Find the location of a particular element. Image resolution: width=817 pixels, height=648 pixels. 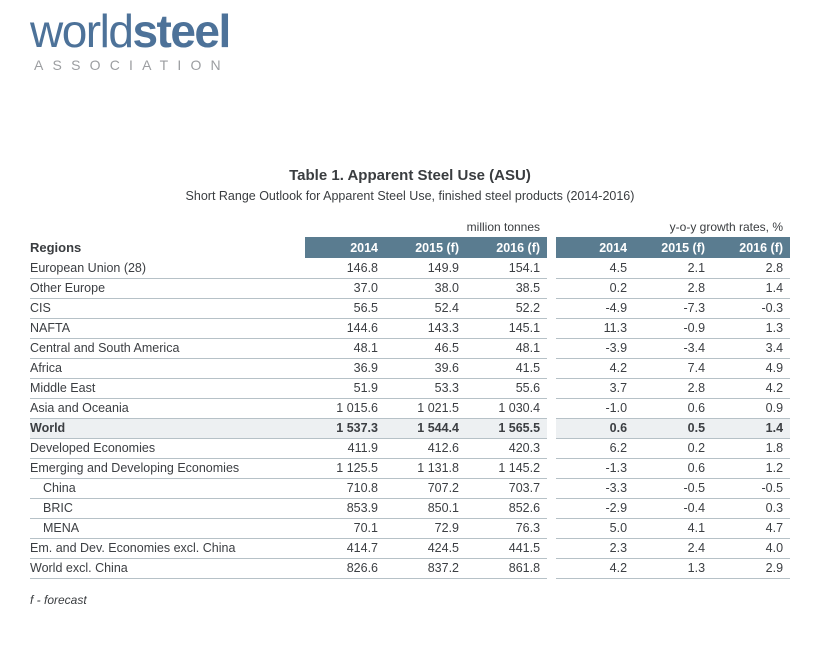

tonnes-value-cell: 53.3 is located at coordinates (425, 388).